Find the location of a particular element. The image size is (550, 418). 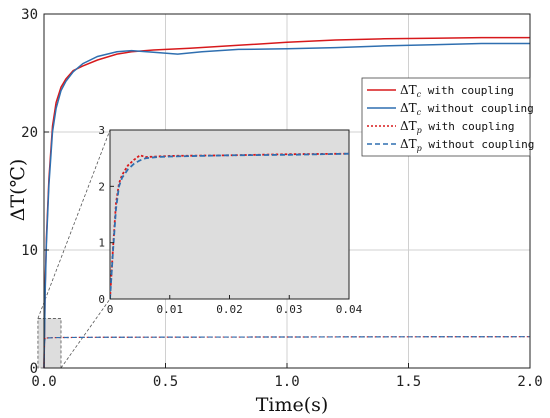

y-tick-label: 0 is located at coordinates (34, 369).